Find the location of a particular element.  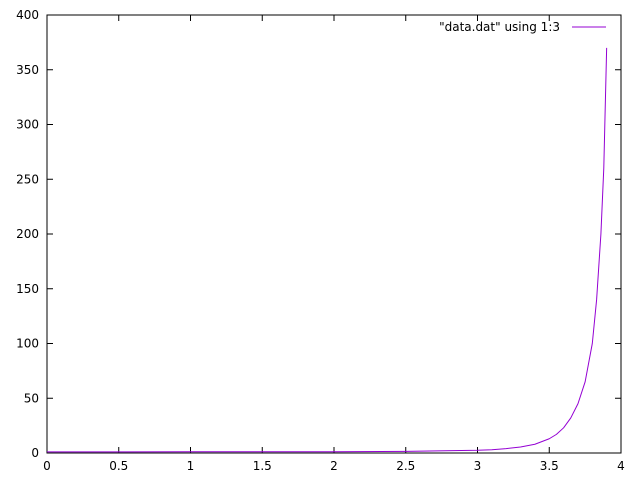

y-tick-label: 400 is located at coordinates (27, 15).